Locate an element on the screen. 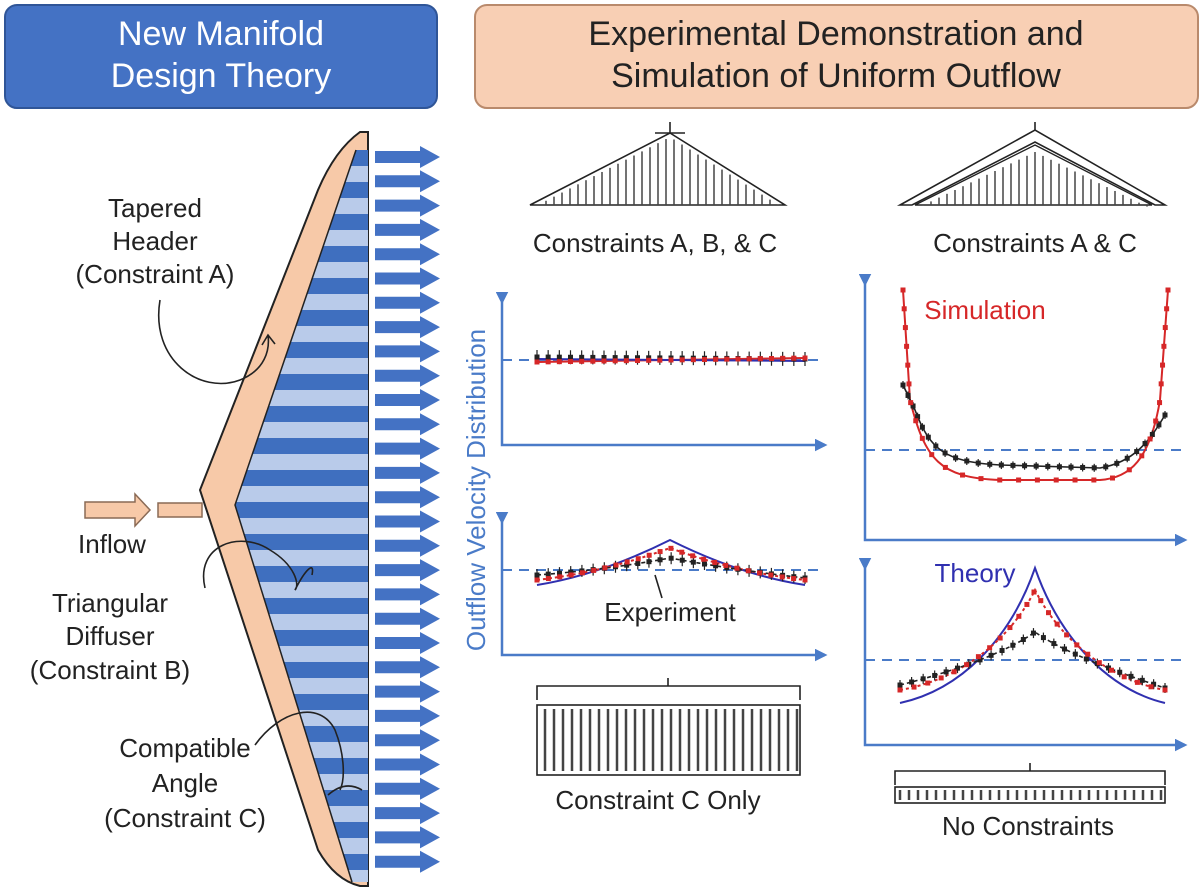 The width and height of the screenshot is (1204, 888). outflow-arrows is located at coordinates (407, 509).